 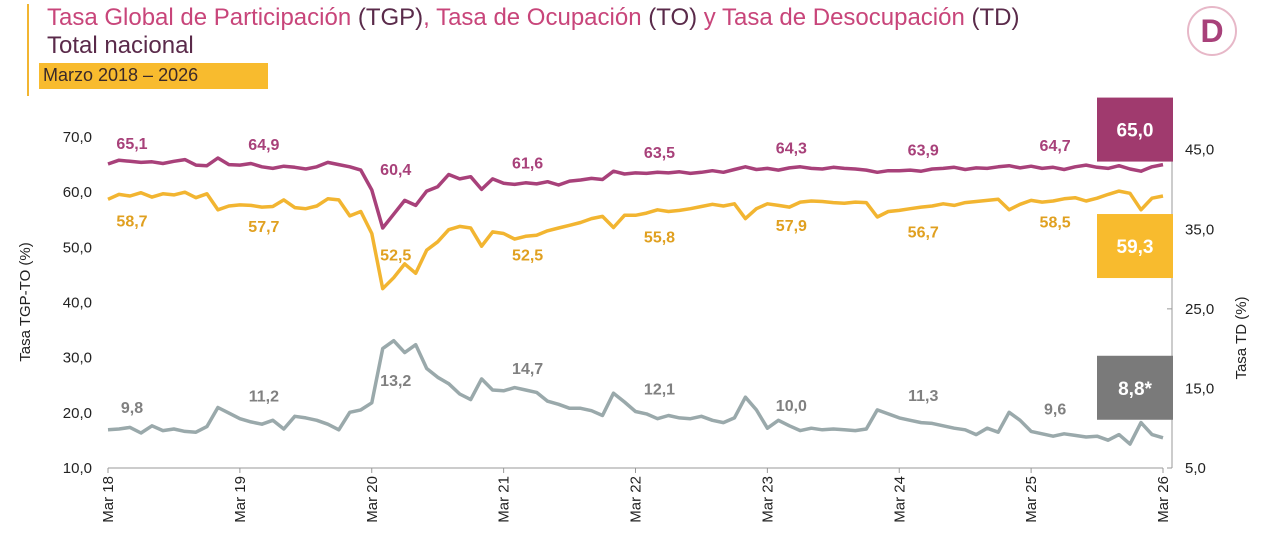 What do you see at coordinates (899, 499) in the screenshot?
I see `x-tick-label: Mar 24` at bounding box center [899, 499].